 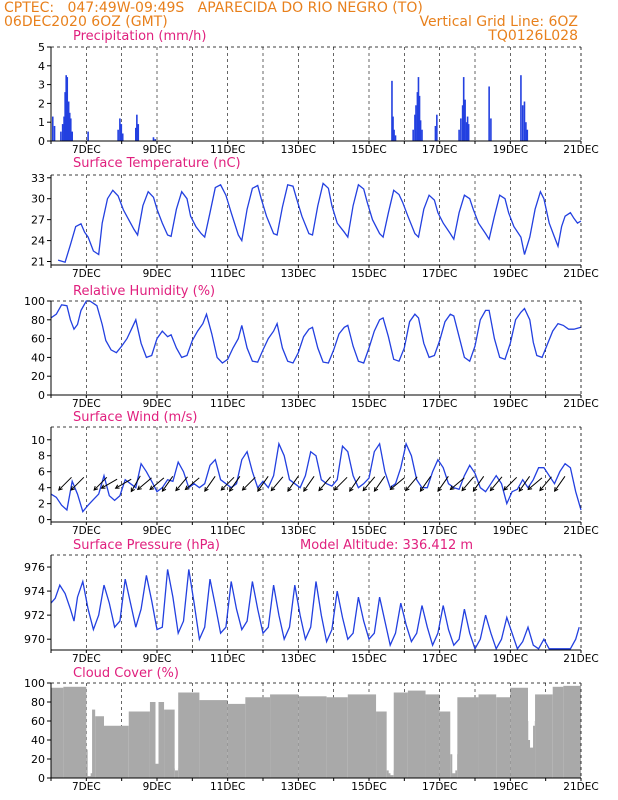 What do you see at coordinates (41, 66) in the screenshot?
I see `y-tick-label: 4` at bounding box center [41, 66].